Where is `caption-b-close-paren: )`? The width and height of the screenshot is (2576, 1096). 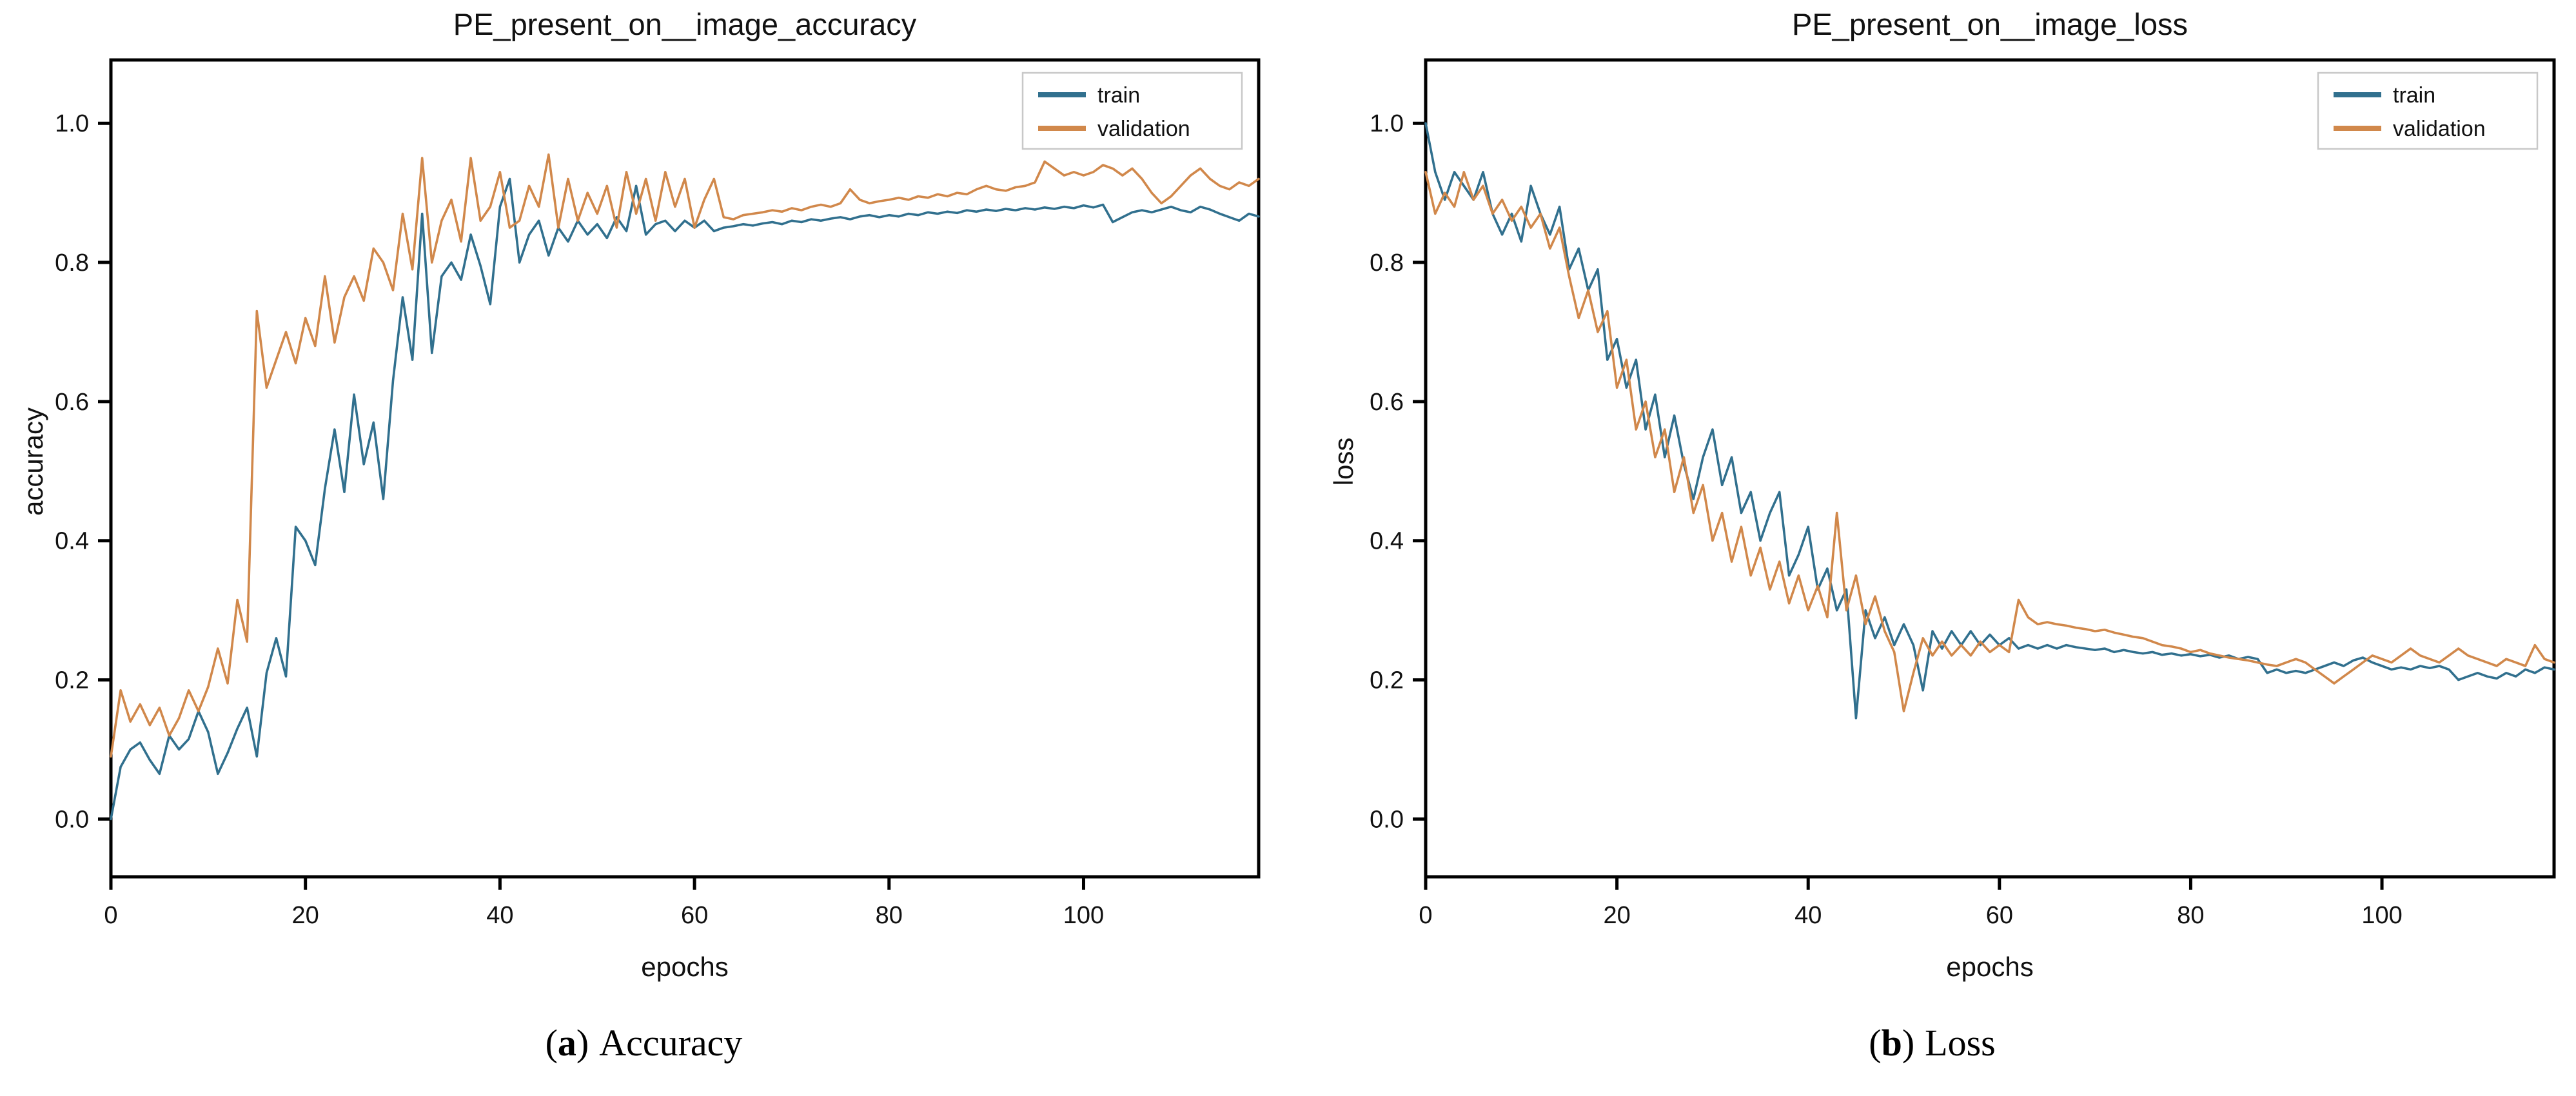 caption-b-close-paren: ) is located at coordinates (1908, 1043).